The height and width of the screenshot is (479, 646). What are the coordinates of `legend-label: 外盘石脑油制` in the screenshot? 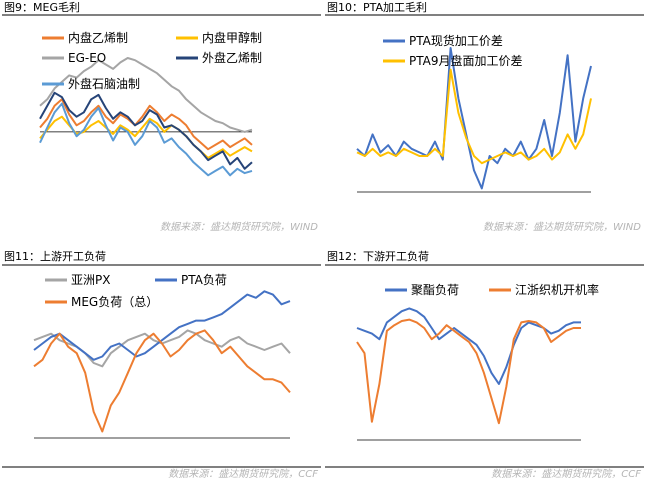 It's located at (104, 83).